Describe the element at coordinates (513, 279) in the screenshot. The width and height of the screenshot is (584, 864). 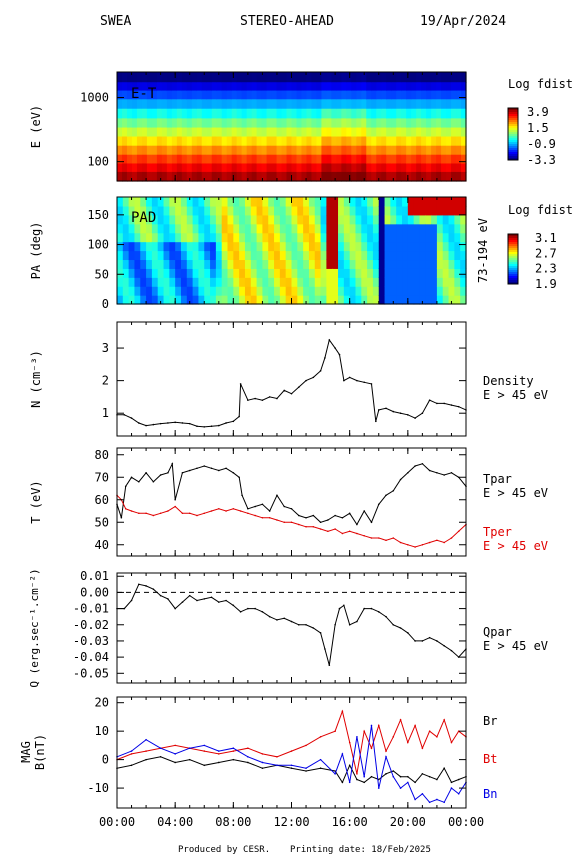
I see `pad-colorbar-step` at that location.